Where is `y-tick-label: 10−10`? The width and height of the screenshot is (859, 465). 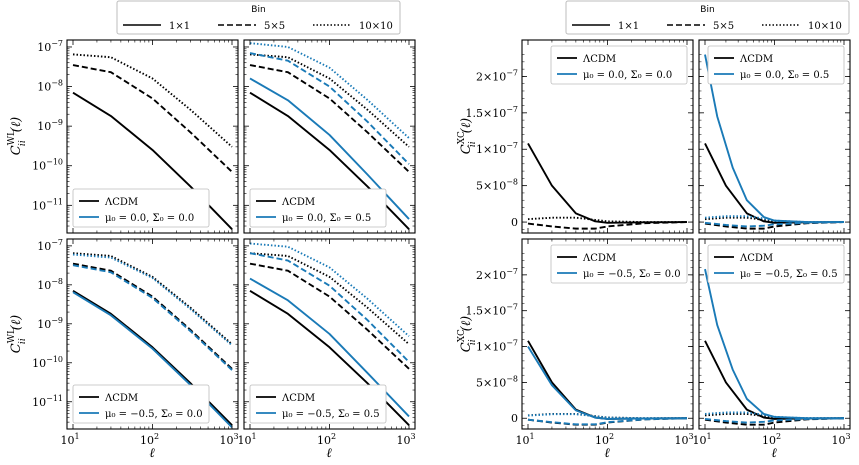
y-tick-label: 10−10 is located at coordinates (47, 165).